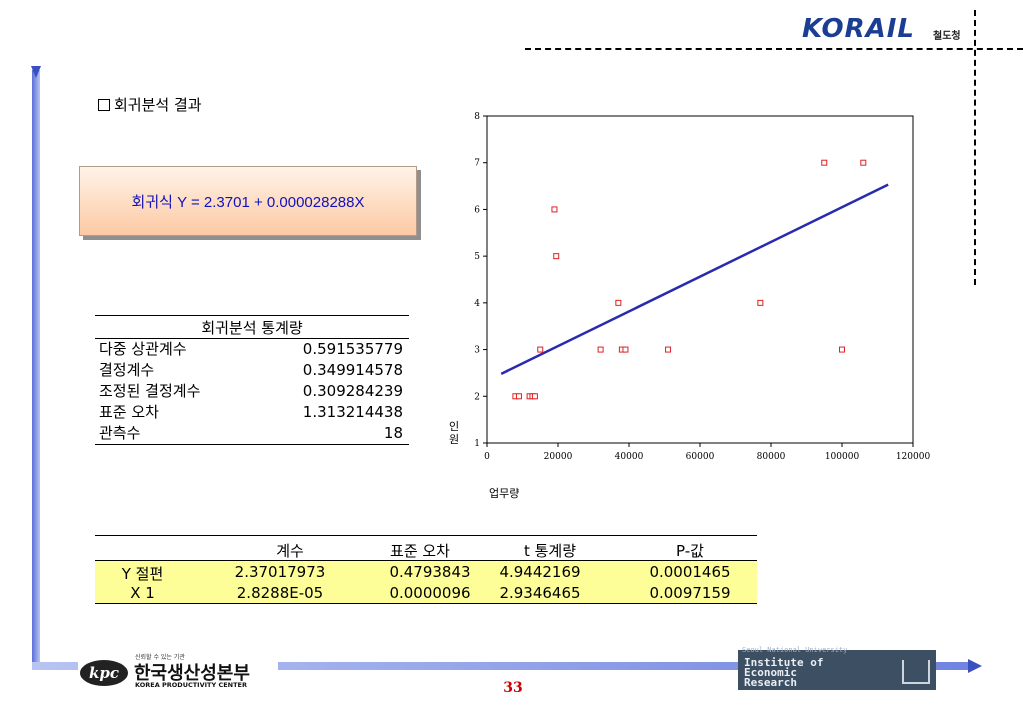  Describe the element at coordinates (252, 370) in the screenshot. I see `table-row: 결정계수 0.349914578` at that location.